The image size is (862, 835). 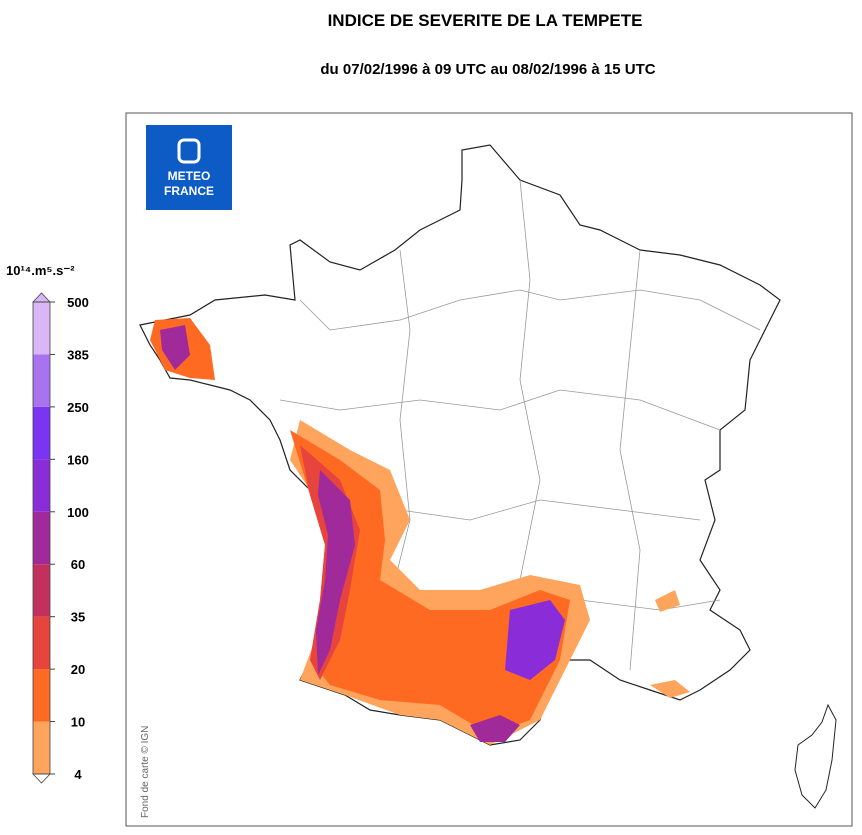 I want to click on colorbar-tick-label: 4, so click(x=78, y=774).